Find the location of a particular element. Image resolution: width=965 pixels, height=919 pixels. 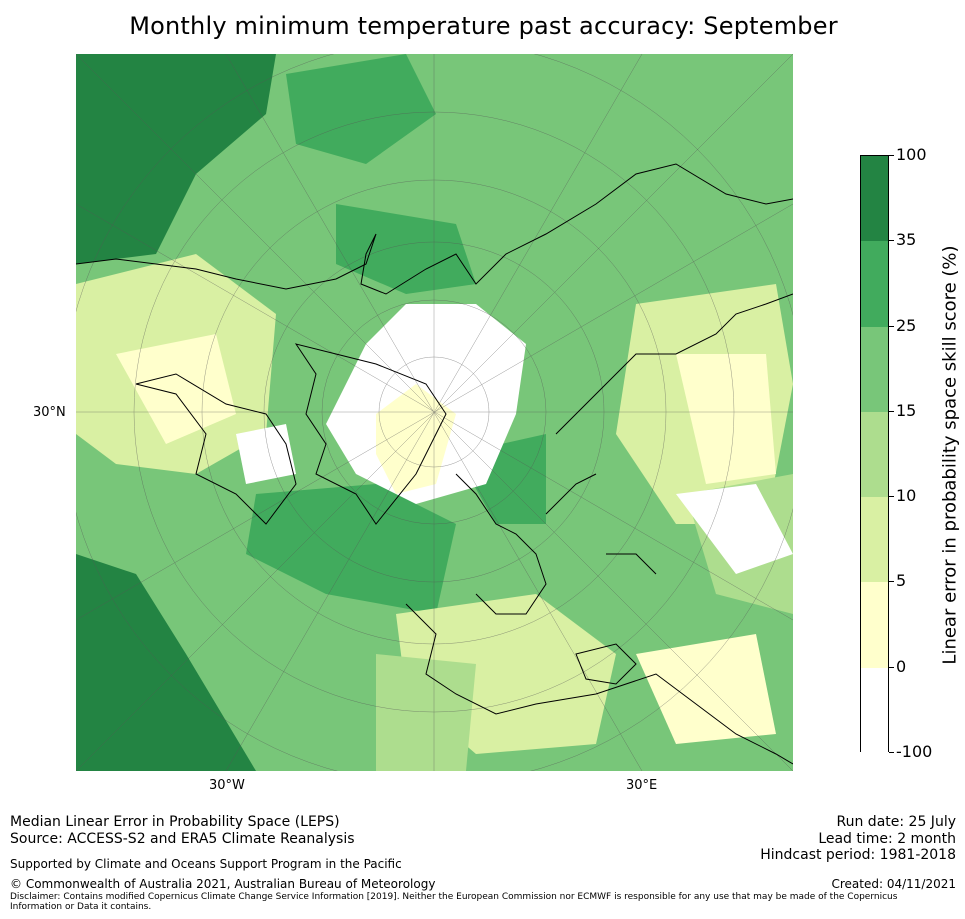

mediterranean-light-region is located at coordinates (426, 712).